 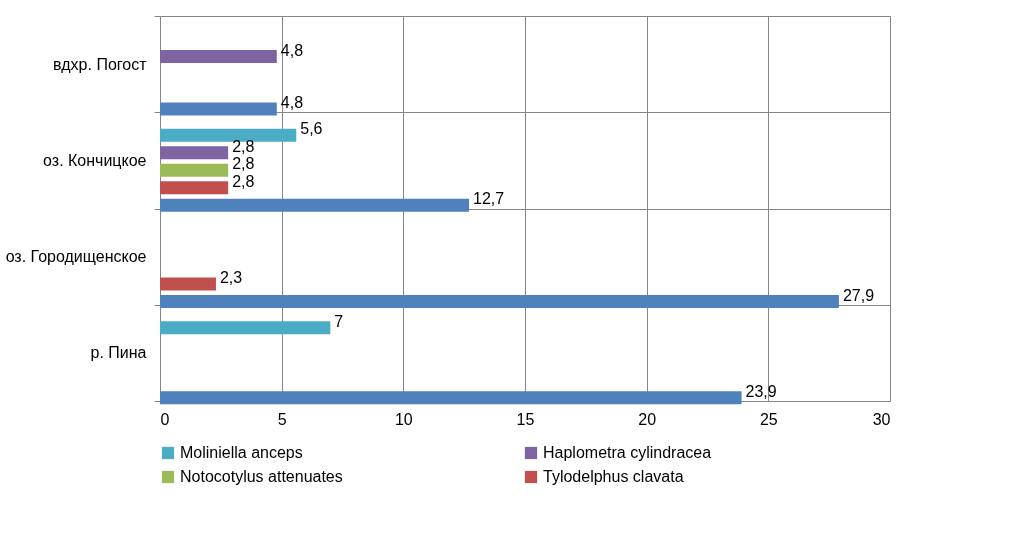 What do you see at coordinates (613, 476) in the screenshot?
I see `legend-label: Tylodelphus clavata` at bounding box center [613, 476].